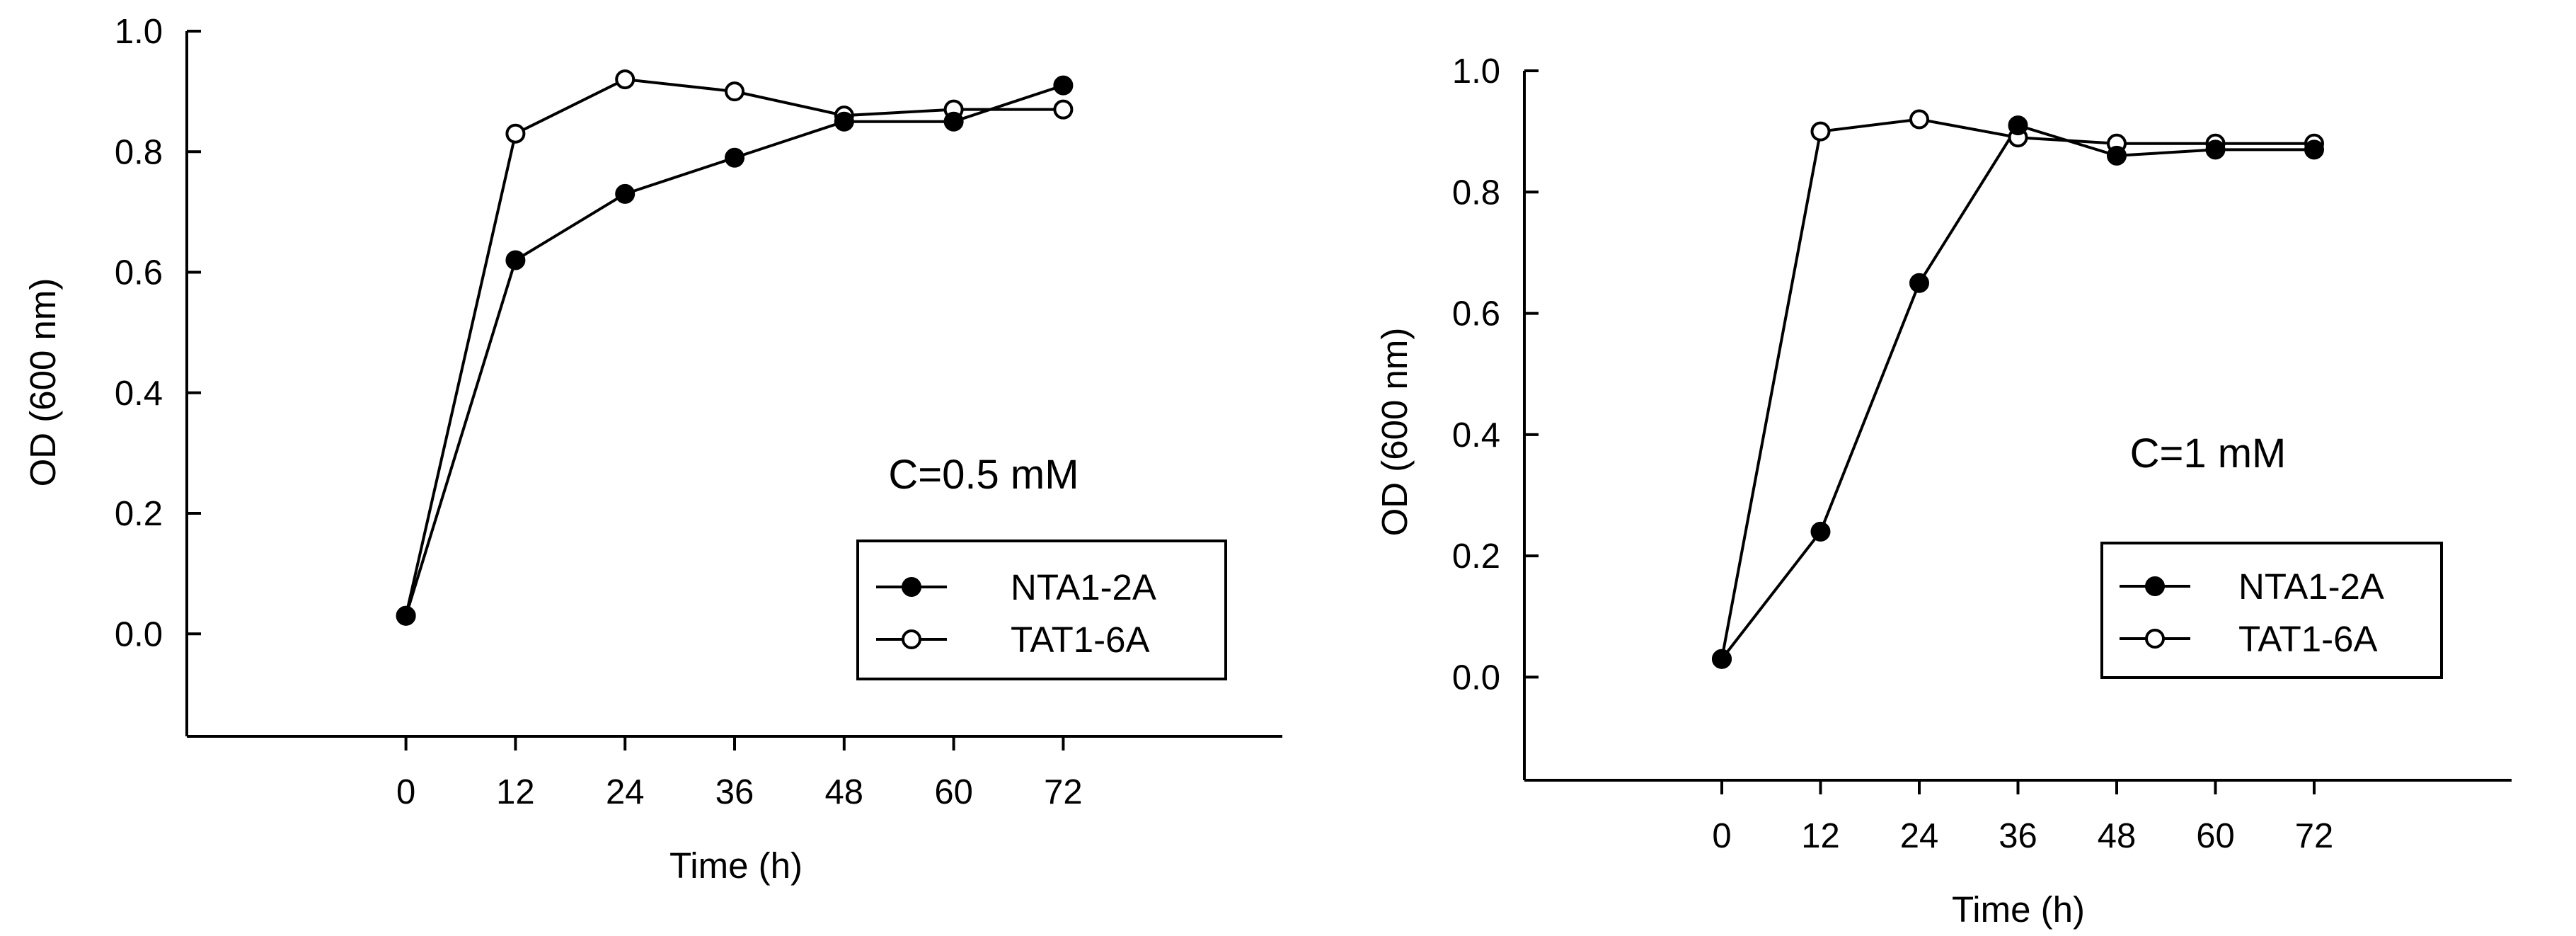  What do you see at coordinates (2208, 453) in the screenshot?
I see `concentration-annotation: C=1 mM` at bounding box center [2208, 453].